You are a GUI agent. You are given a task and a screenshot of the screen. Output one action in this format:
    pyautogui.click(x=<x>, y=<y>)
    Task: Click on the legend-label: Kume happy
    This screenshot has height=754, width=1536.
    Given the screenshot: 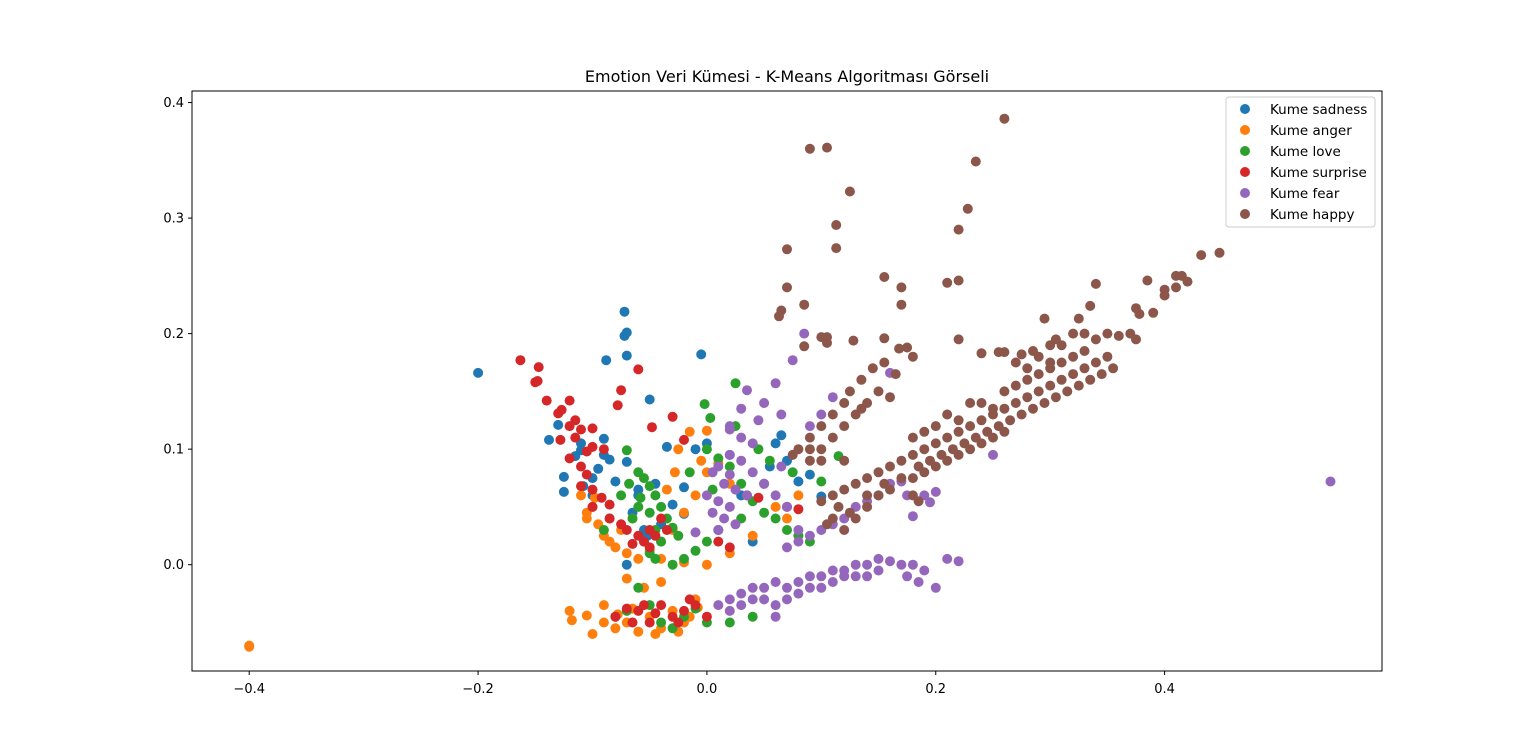 What is the action you would take?
    pyautogui.click(x=1312, y=215)
    